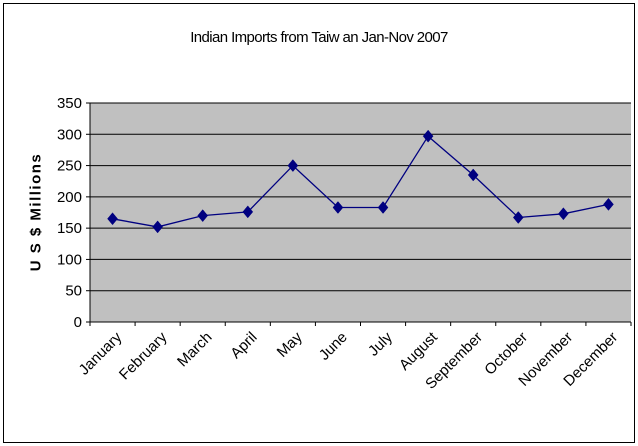  Describe the element at coordinates (69, 103) in the screenshot. I see `y-tick-label: 350` at that location.